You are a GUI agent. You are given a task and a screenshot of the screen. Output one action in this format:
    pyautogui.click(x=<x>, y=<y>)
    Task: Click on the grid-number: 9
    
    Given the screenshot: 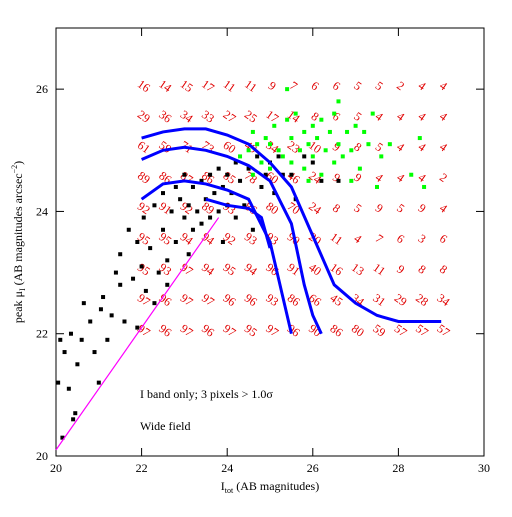 What is the action you would take?
    pyautogui.click(x=357, y=177)
    